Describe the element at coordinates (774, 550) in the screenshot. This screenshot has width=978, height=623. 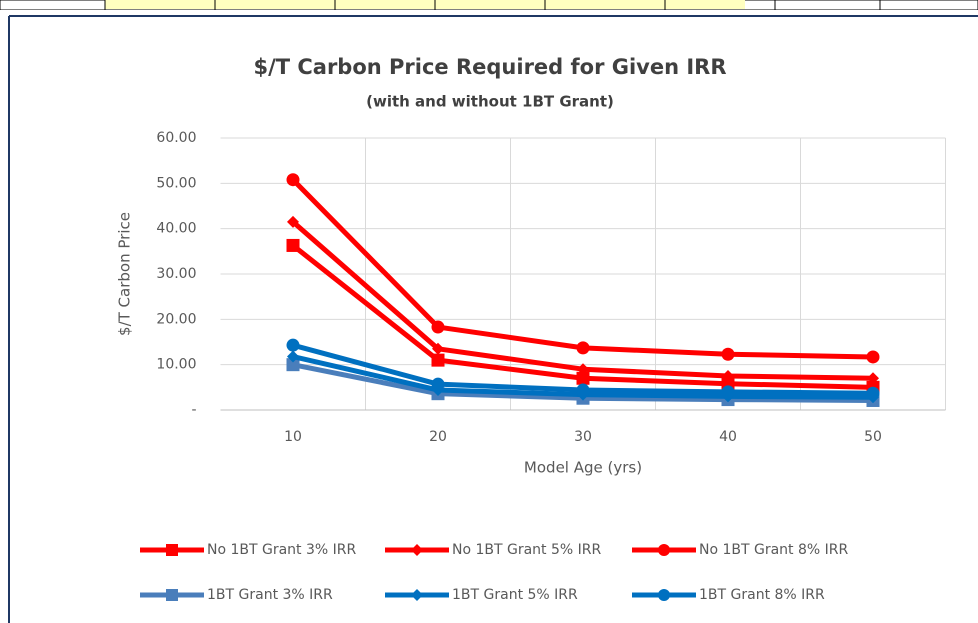
I see `legend-label: No 1BT Grant 8% IRR` at that location.